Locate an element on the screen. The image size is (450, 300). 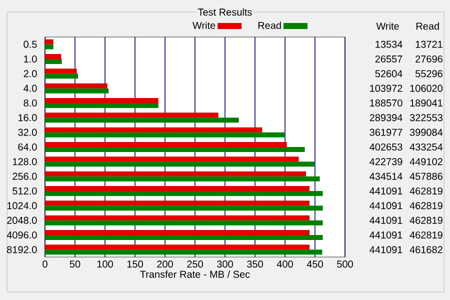
x-axis-title: Transfer Rate - MB / Sec is located at coordinates (195, 274).